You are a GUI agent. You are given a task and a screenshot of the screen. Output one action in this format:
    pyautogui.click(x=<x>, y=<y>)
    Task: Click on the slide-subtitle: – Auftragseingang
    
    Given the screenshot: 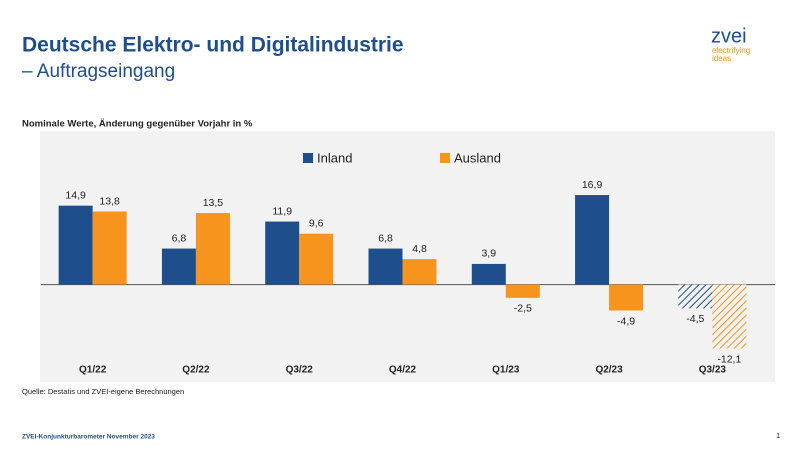 What is the action you would take?
    pyautogui.click(x=98, y=71)
    